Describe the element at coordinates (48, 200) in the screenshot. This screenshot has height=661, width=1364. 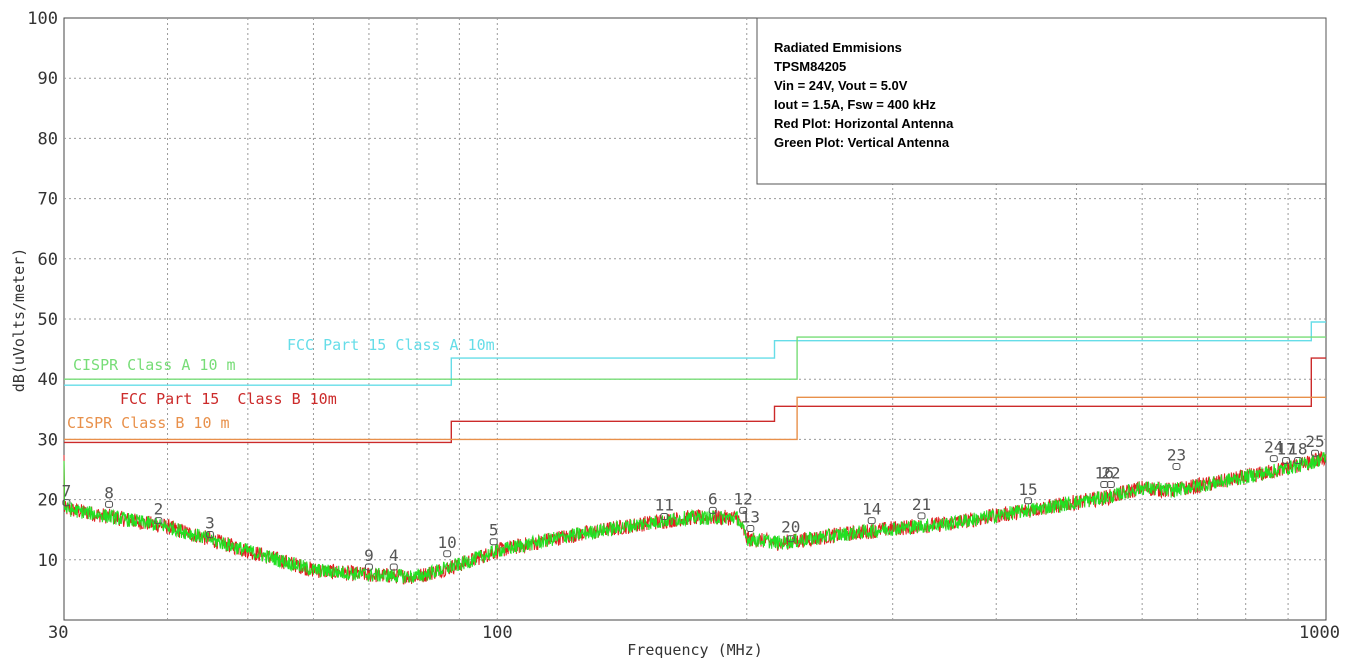
I see `y-tick-label: 70` at that location.